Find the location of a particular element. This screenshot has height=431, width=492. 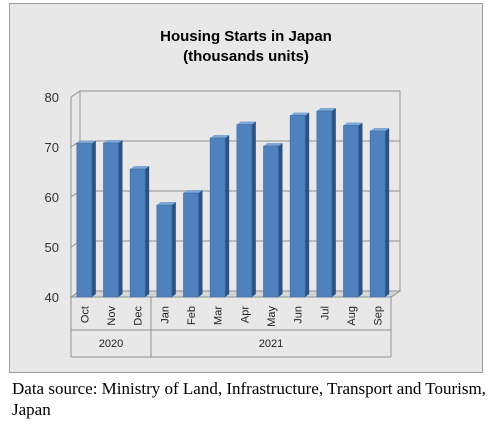

bar-side-mar is located at coordinates (227, 216).